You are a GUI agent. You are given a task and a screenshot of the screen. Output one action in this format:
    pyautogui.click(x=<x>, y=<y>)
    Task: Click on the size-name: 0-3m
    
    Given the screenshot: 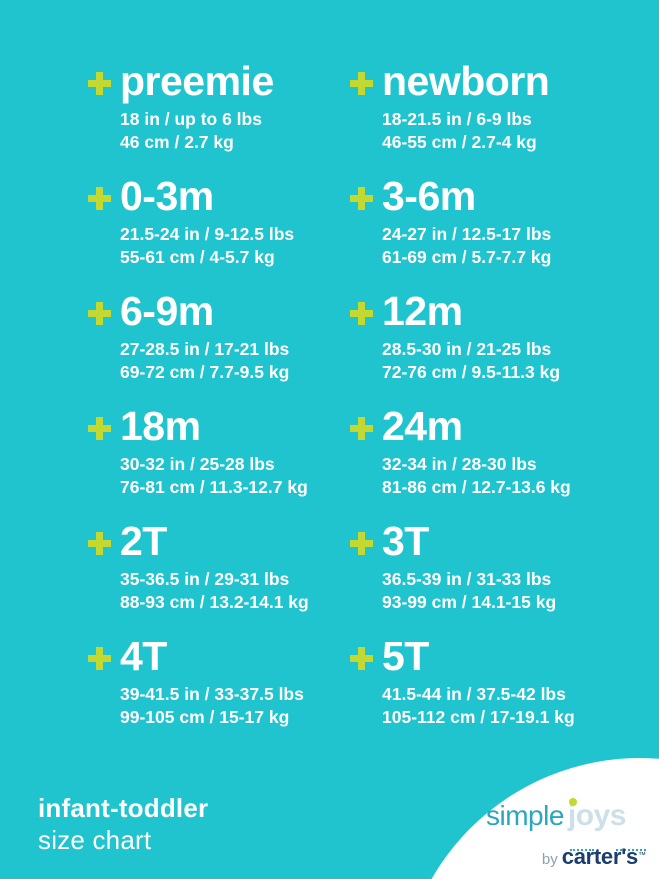 What is the action you would take?
    pyautogui.click(x=167, y=196)
    